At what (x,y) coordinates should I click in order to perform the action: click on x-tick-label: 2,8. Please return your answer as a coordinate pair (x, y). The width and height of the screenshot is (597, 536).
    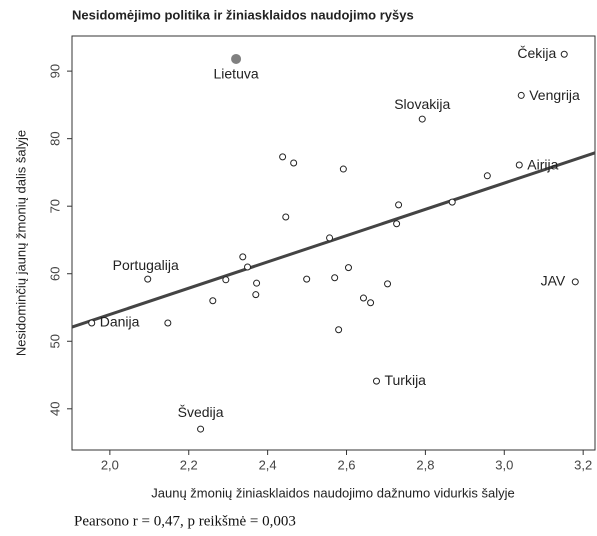
    Looking at the image, I should click on (425, 464).